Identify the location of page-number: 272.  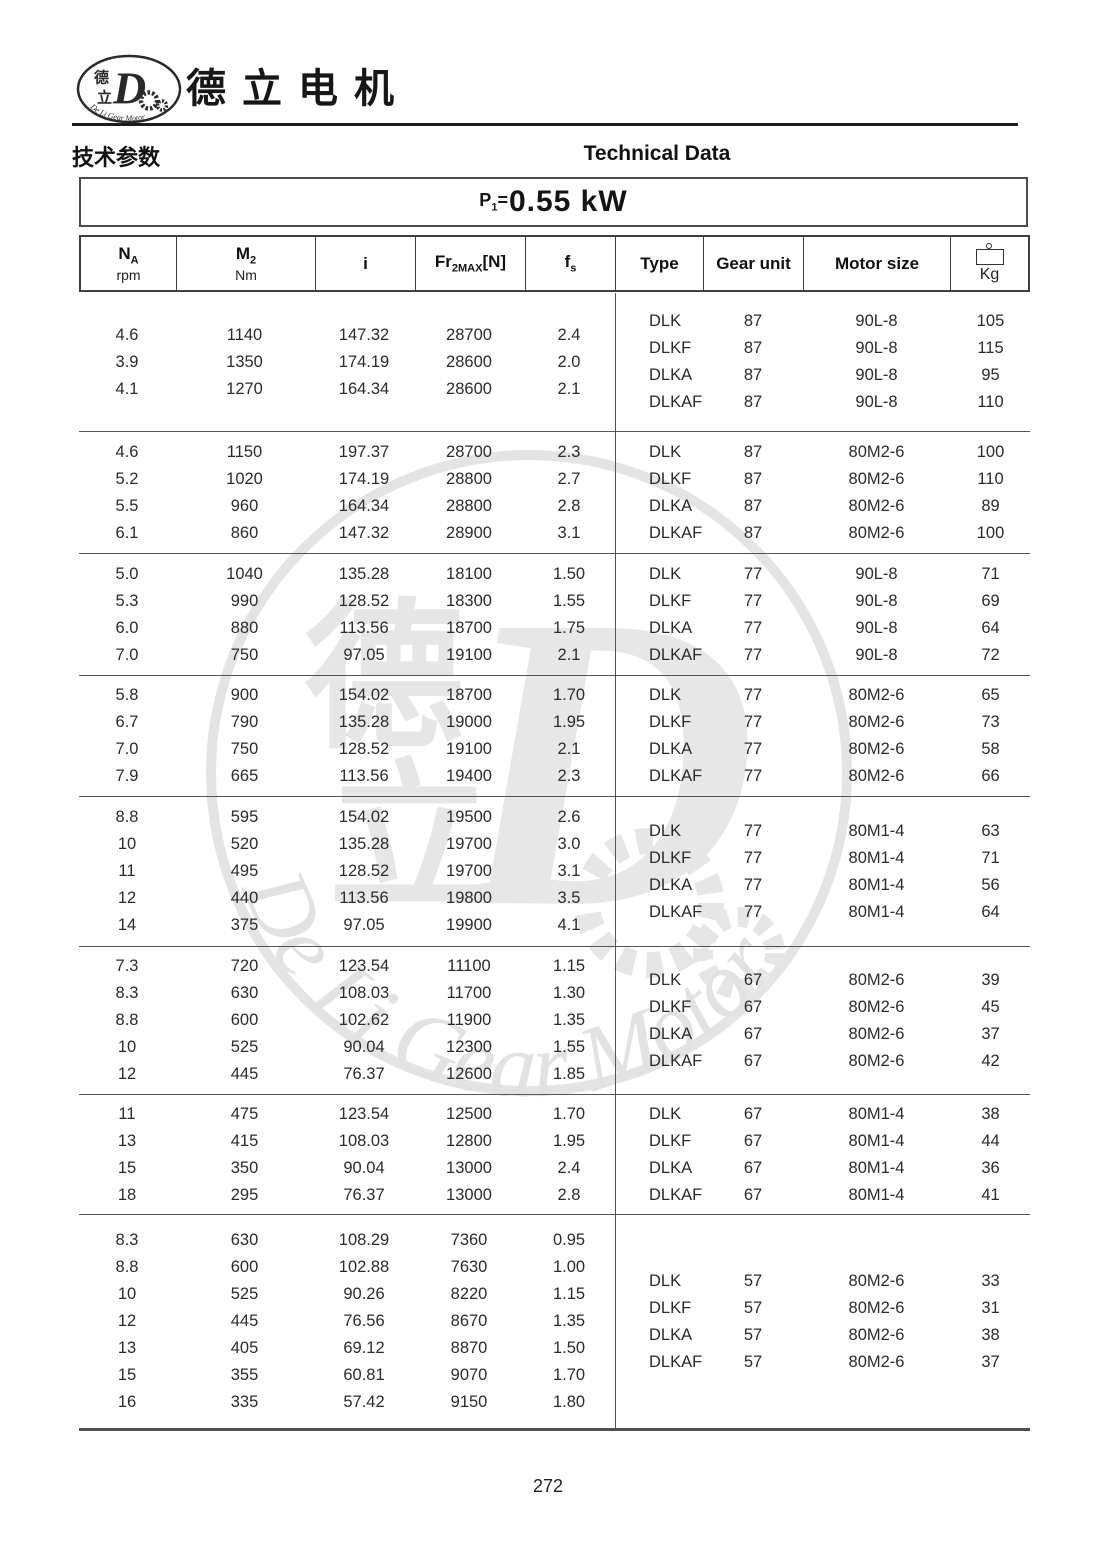
(548, 1486).